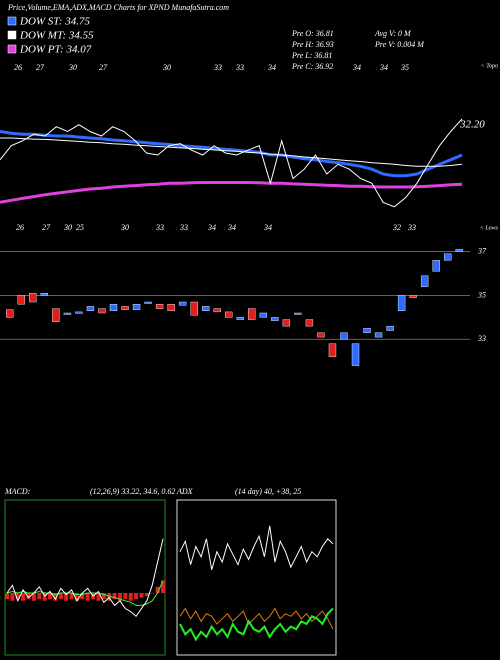 Image resolution: width=500 pixels, height=660 pixels. I want to click on date-label: 26, so click(18, 67).